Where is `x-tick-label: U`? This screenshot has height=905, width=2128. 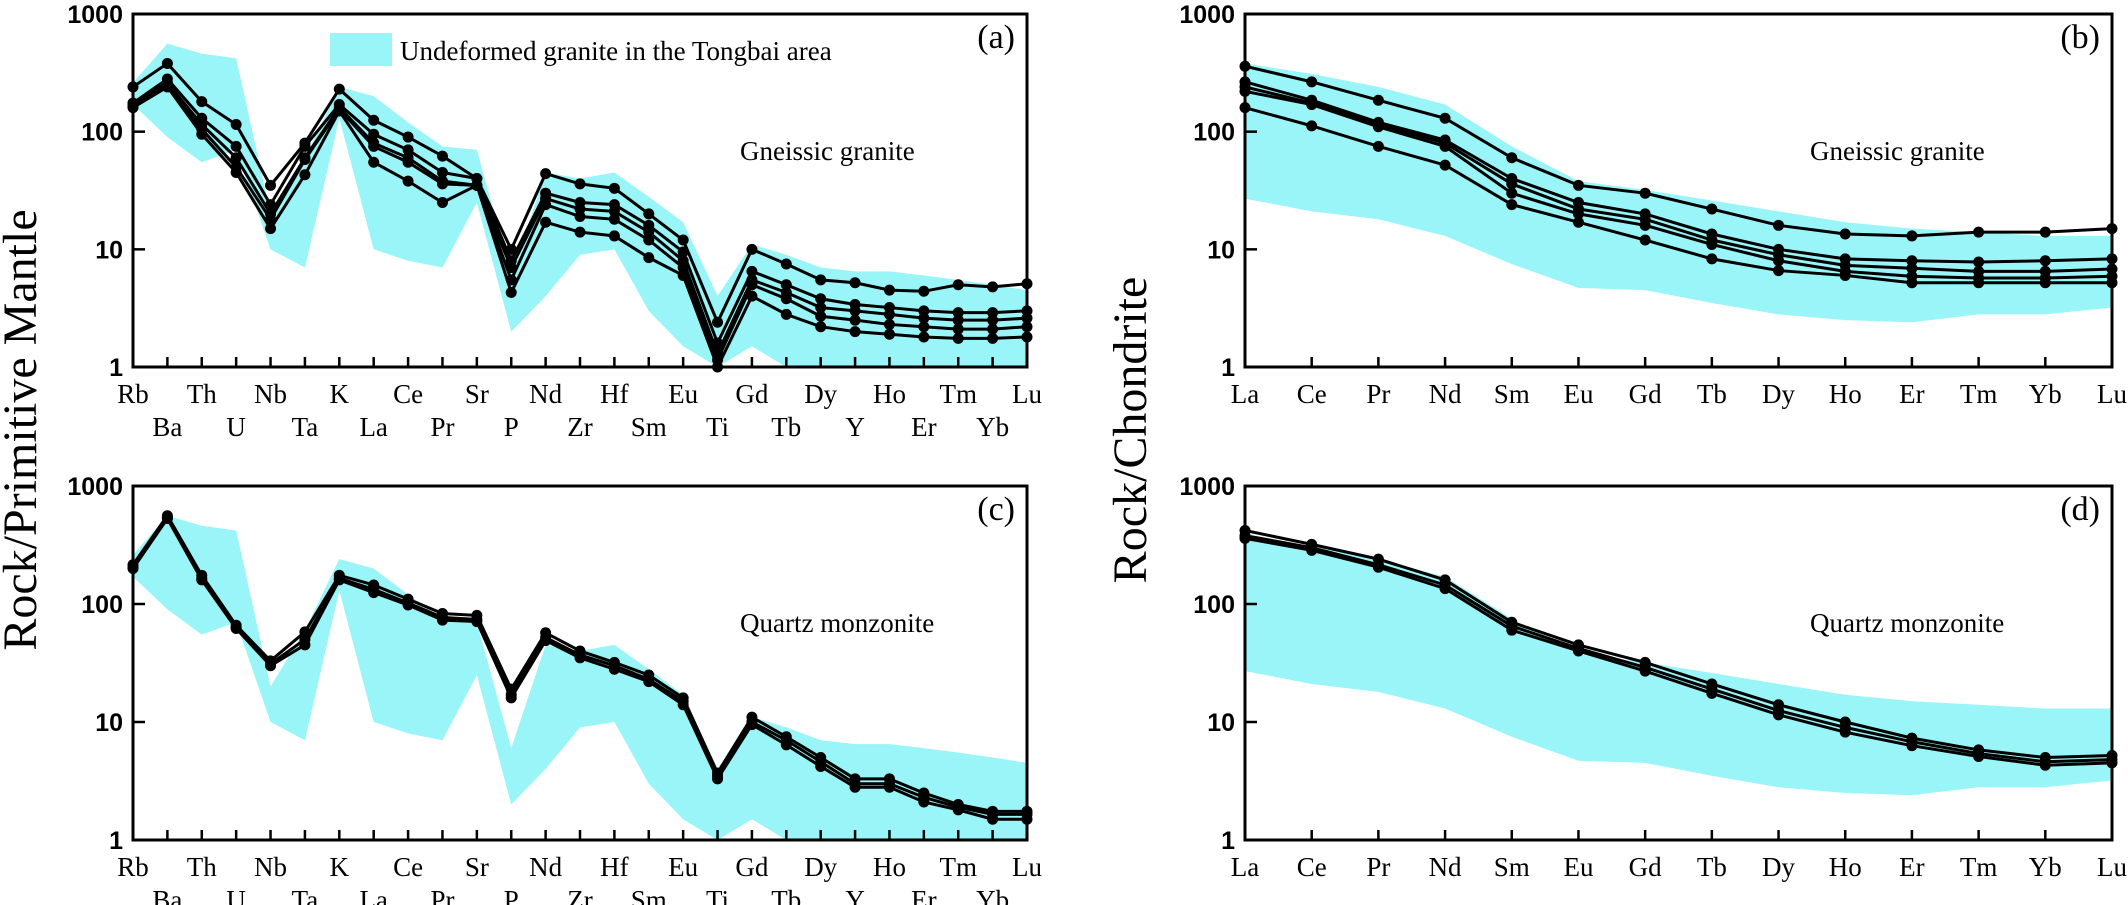 x-tick-label: U is located at coordinates (236, 895).